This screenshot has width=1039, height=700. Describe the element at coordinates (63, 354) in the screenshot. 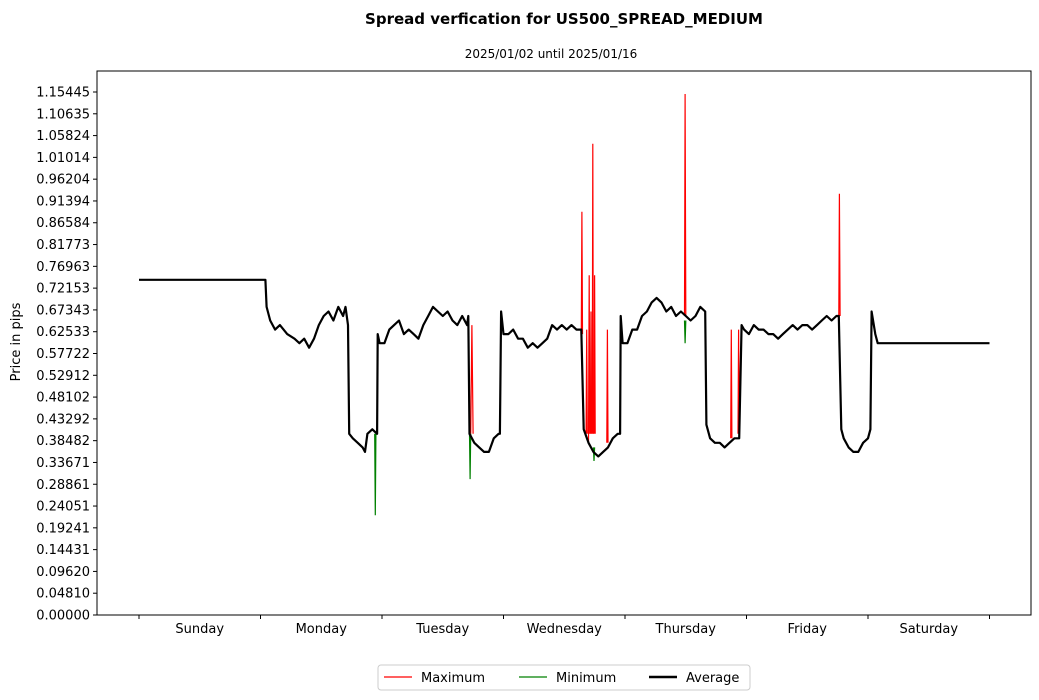

I see `y-tick-label: 0.57722` at that location.